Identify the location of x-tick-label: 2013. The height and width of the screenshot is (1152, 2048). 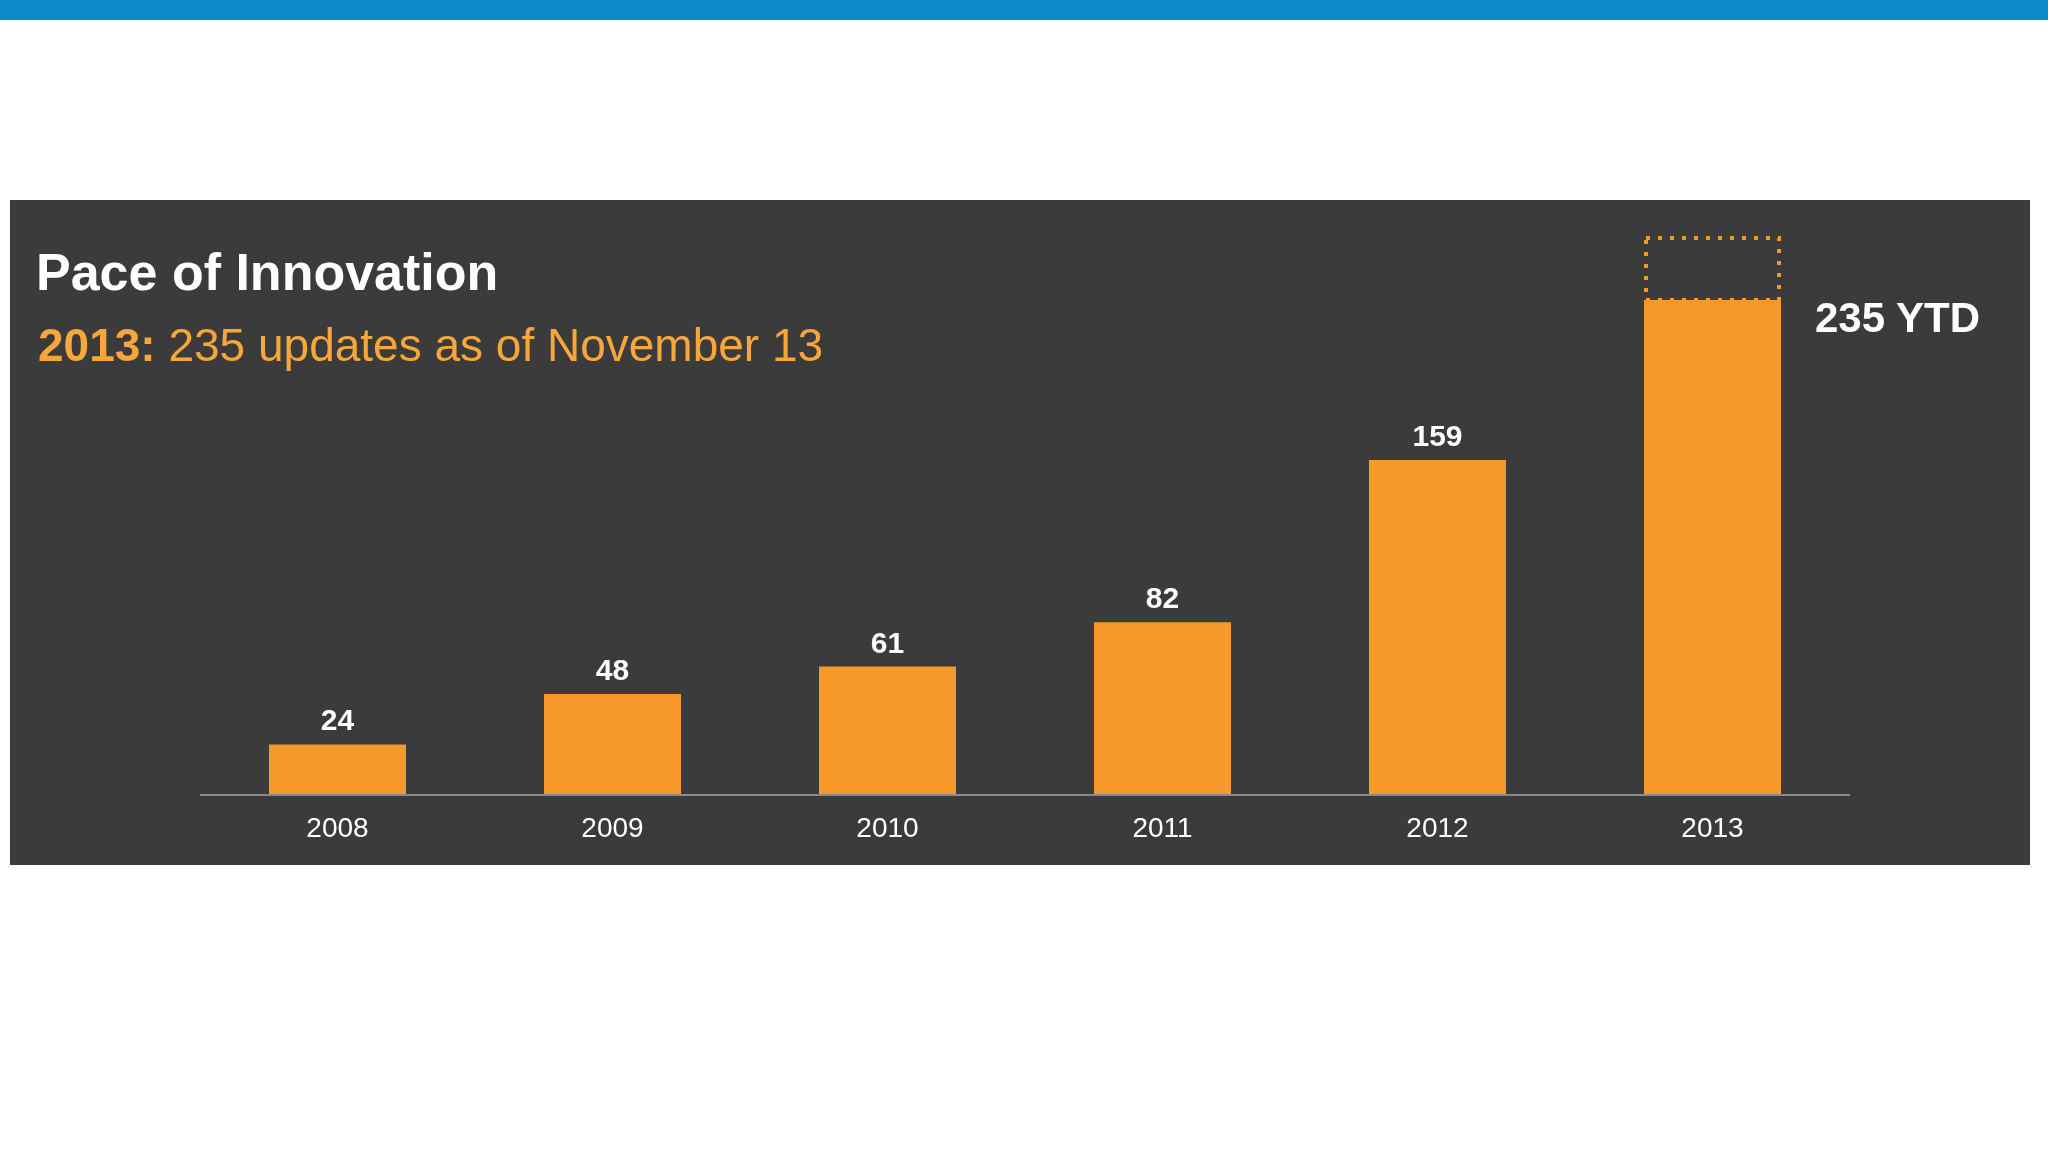
(1712, 827).